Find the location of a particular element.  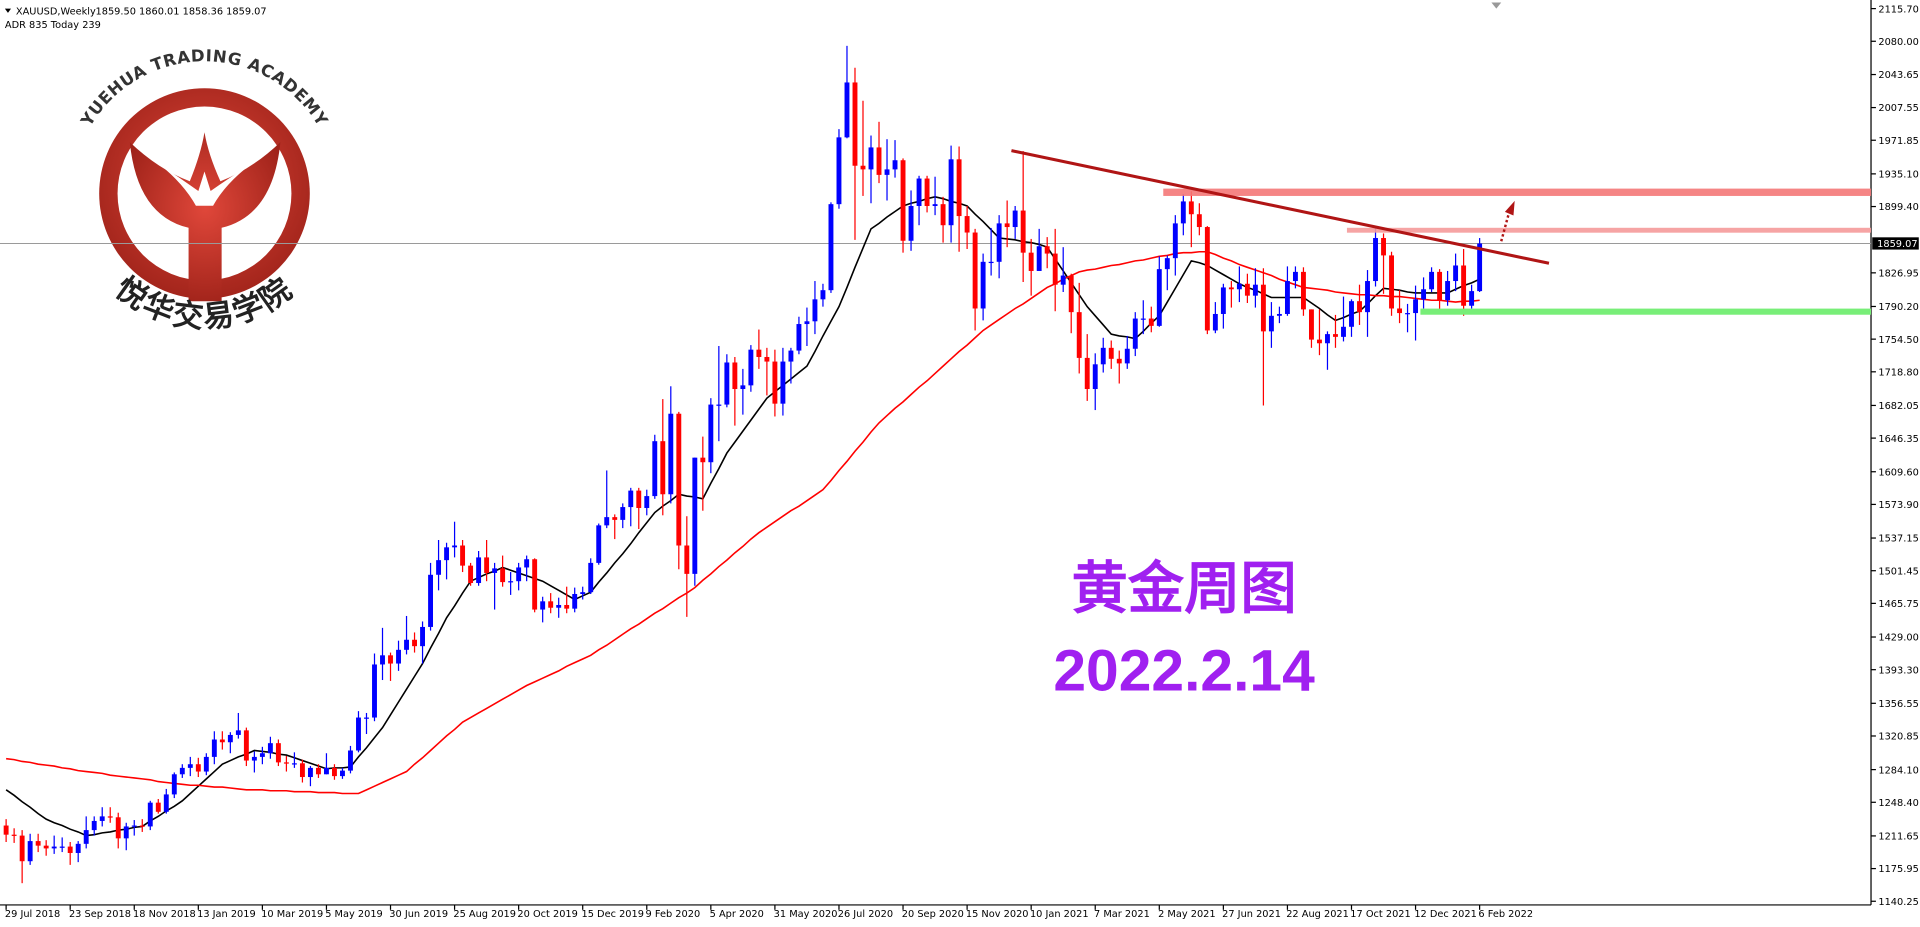

logo: YUEHUA TRADING ACADEMY 悦华交易学院 is located at coordinates (204, 191).